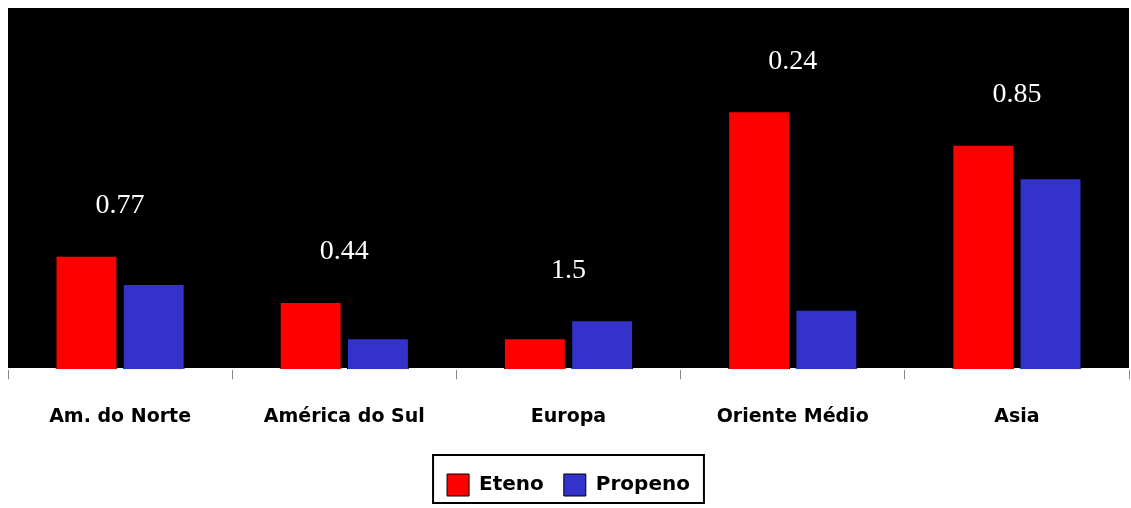  I want to click on text: 0.24, so click(793, 59).